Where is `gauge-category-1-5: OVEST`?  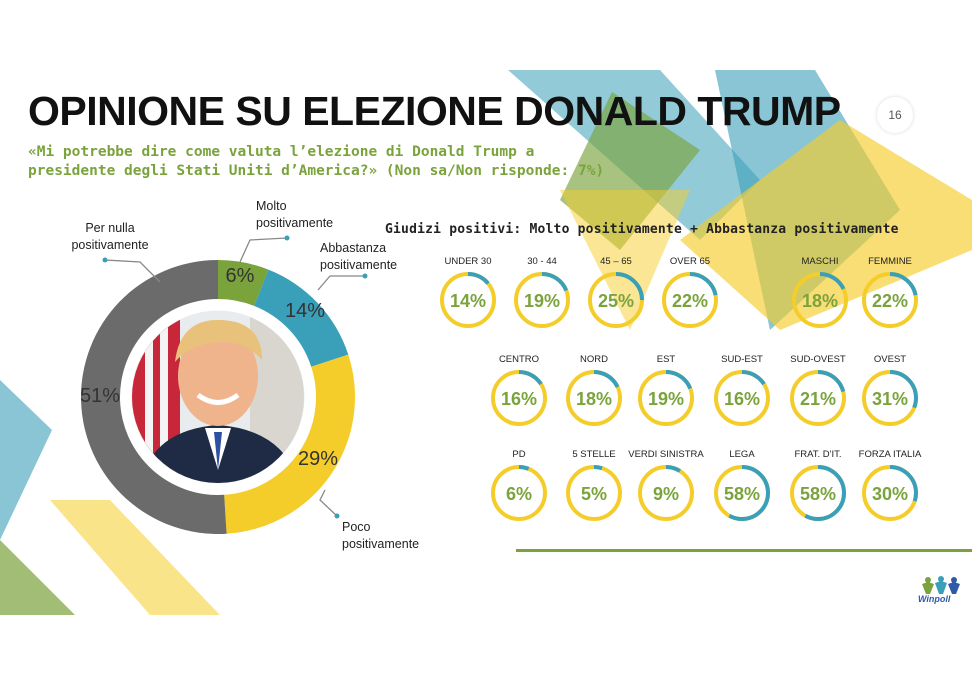
gauge-category-1-5: OVEST is located at coordinates (890, 359).